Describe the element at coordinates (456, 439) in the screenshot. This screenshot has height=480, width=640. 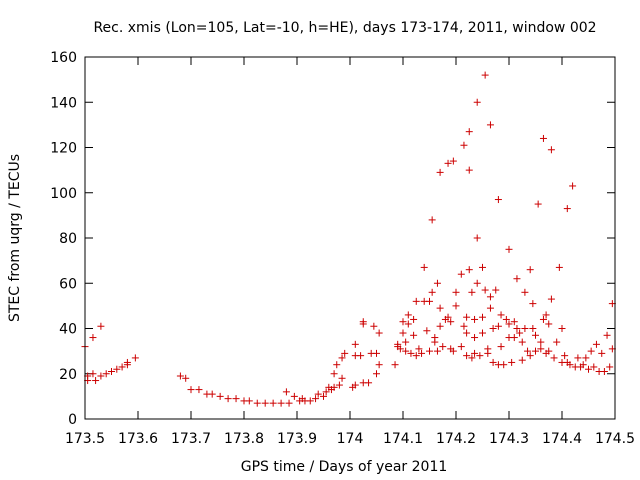
I see `x-tick-label: 174.2` at that location.